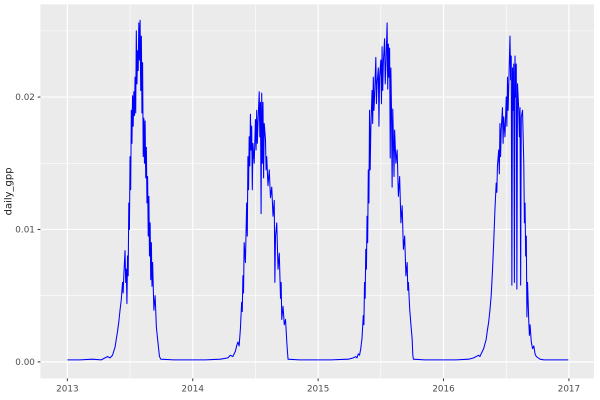  What do you see at coordinates (25, 231) in the screenshot?
I see `y-tick-label: 0.01` at bounding box center [25, 231].